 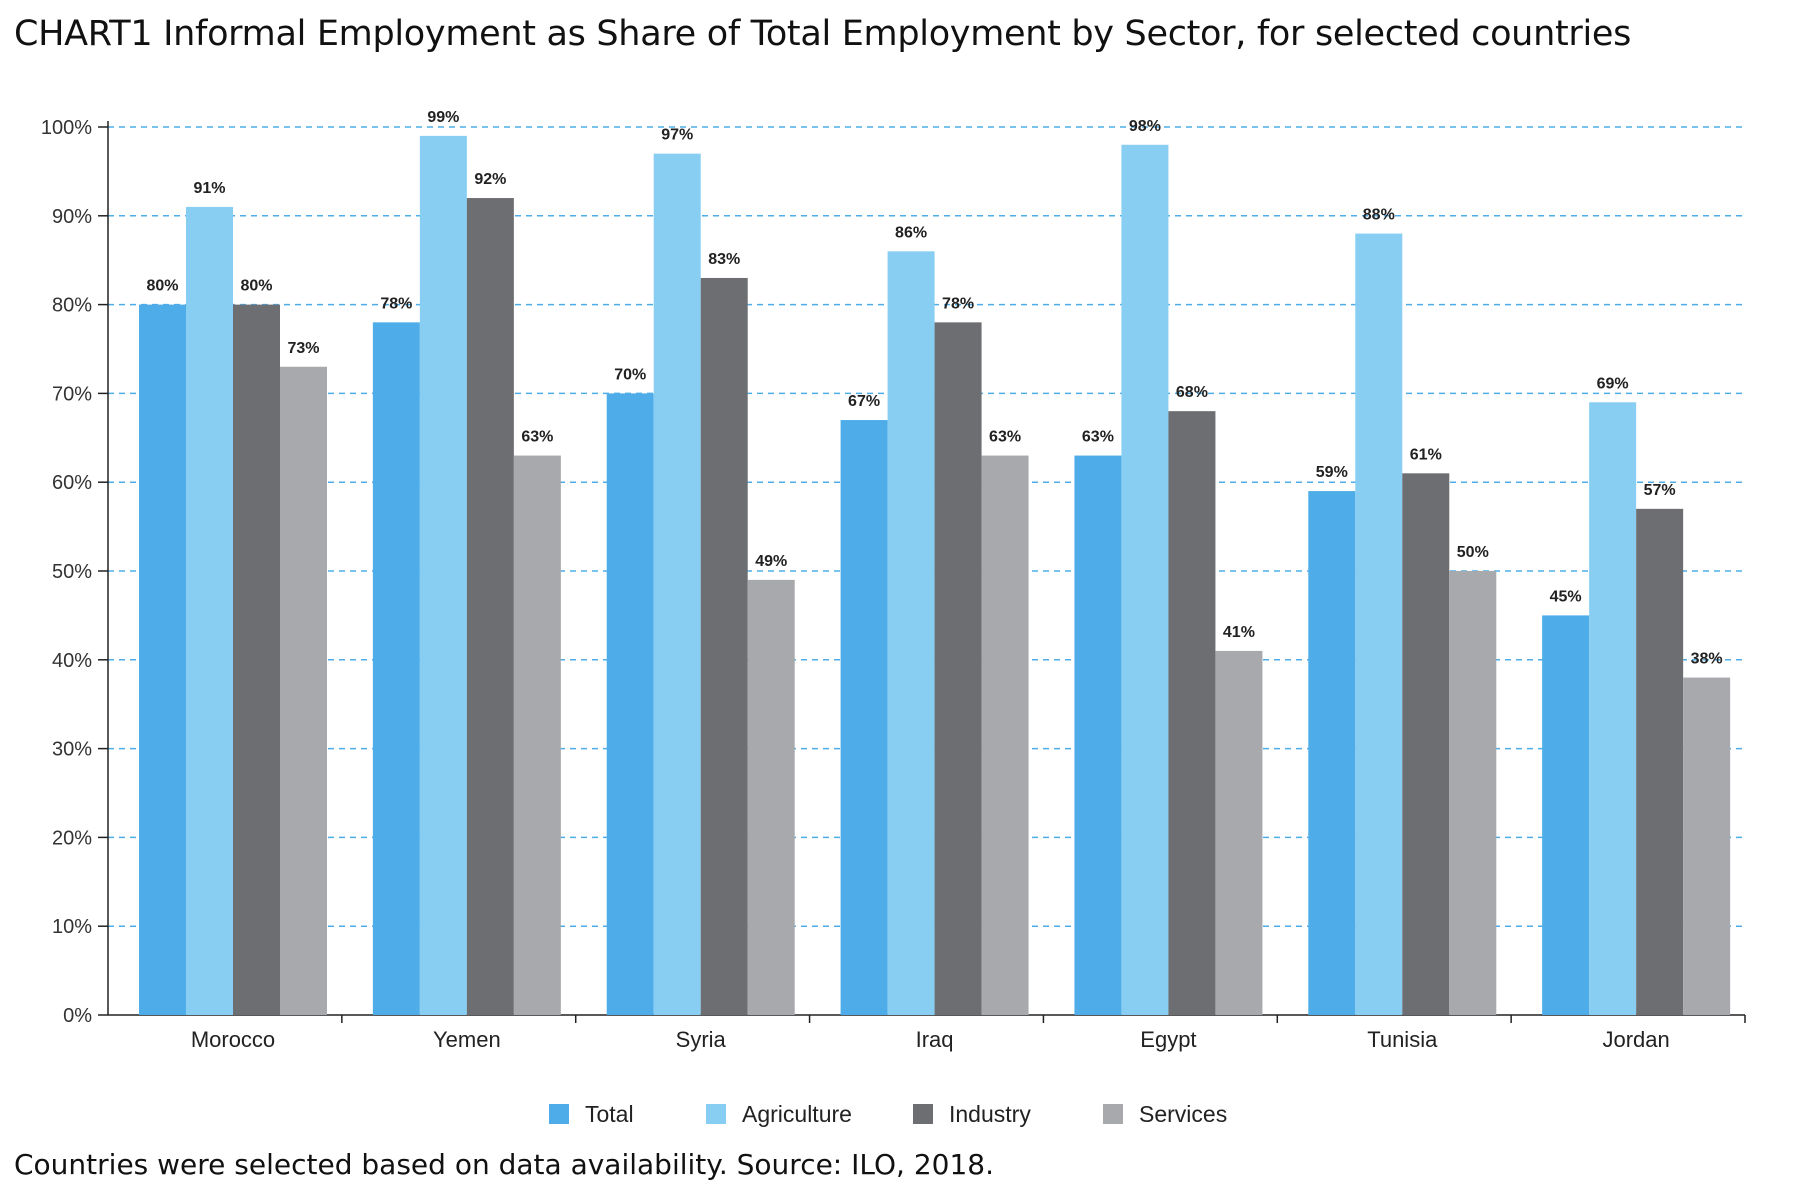 What do you see at coordinates (1332, 472) in the screenshot?
I see `data-label: 59%` at bounding box center [1332, 472].